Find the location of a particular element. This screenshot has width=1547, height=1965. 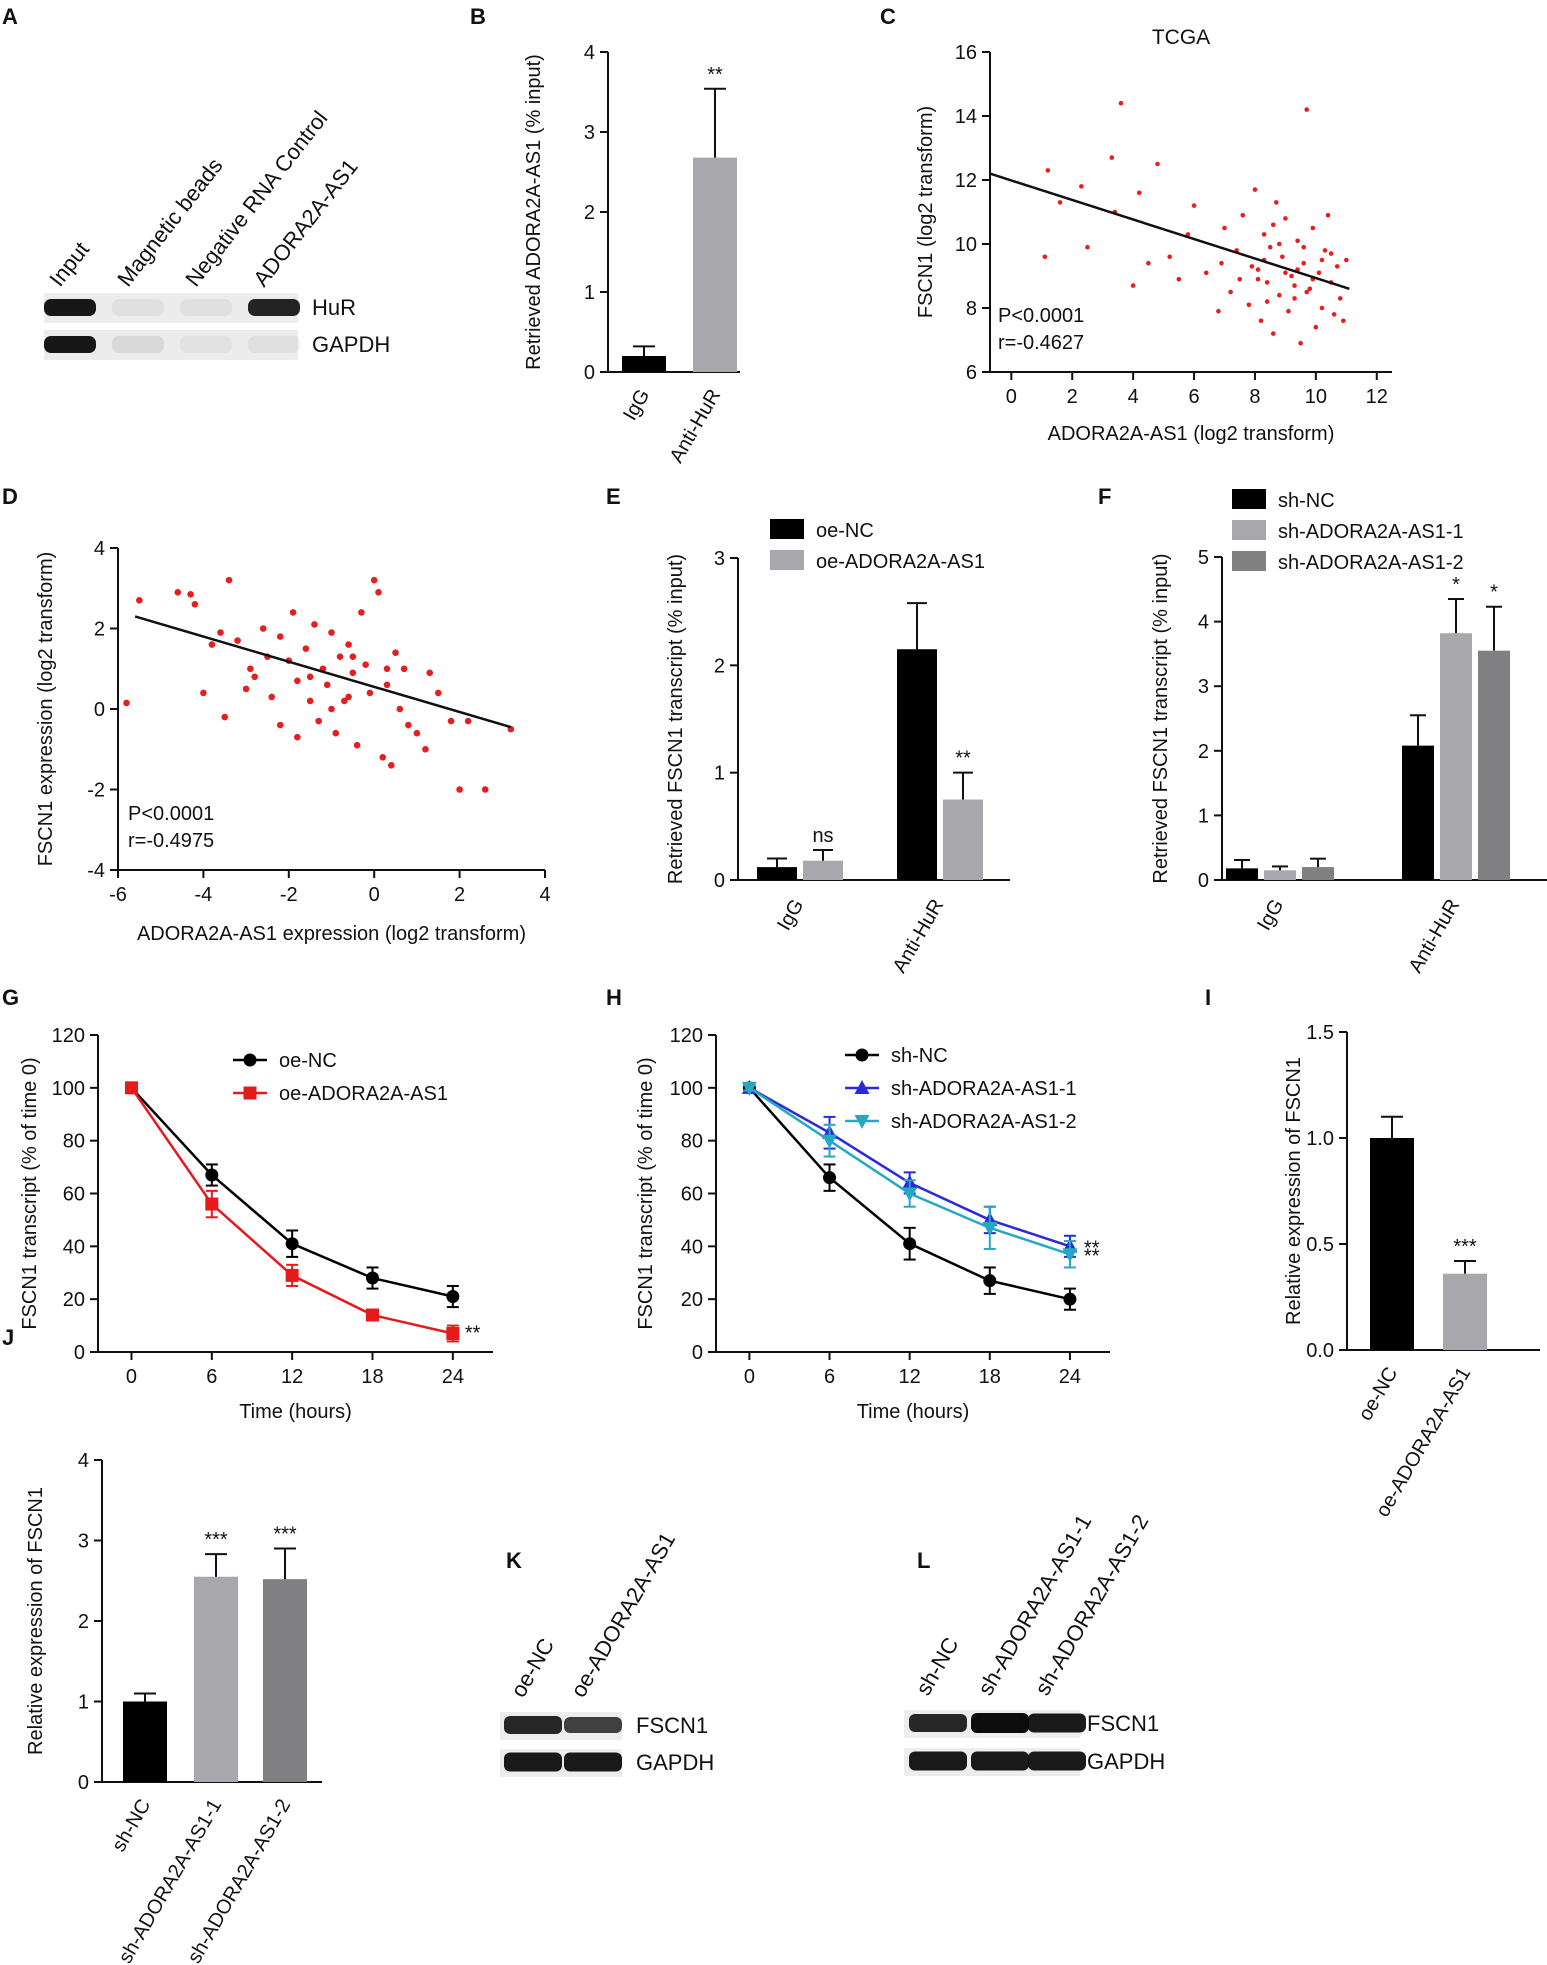

panel-letter-c: C is located at coordinates (888, 16).